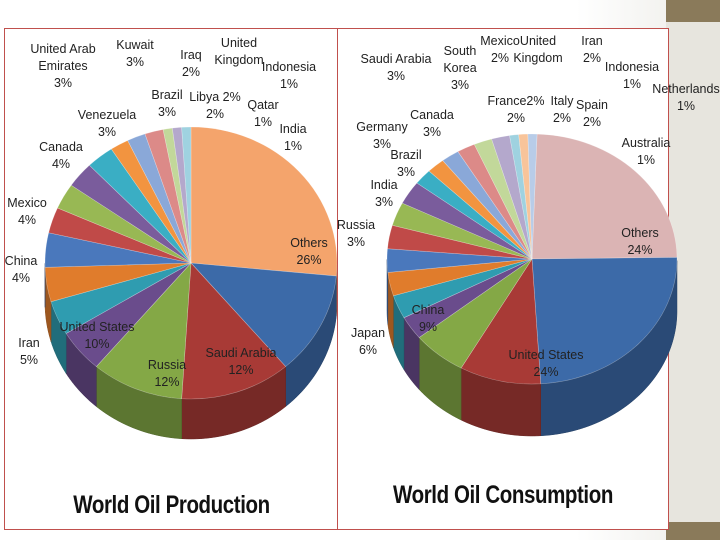  I want to click on consumption-slice-india, so click(463, 288).